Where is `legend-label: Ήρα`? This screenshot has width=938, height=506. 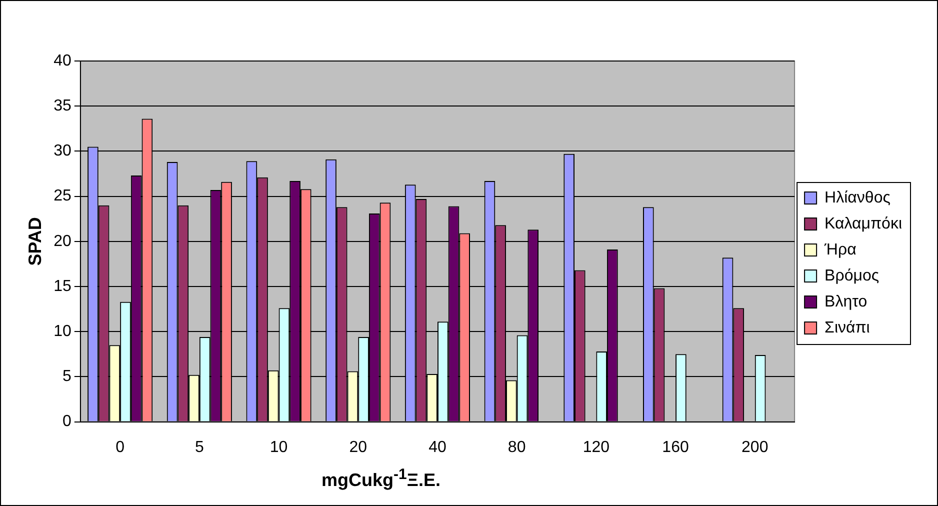
legend-label: Ήρα is located at coordinates (840, 249).